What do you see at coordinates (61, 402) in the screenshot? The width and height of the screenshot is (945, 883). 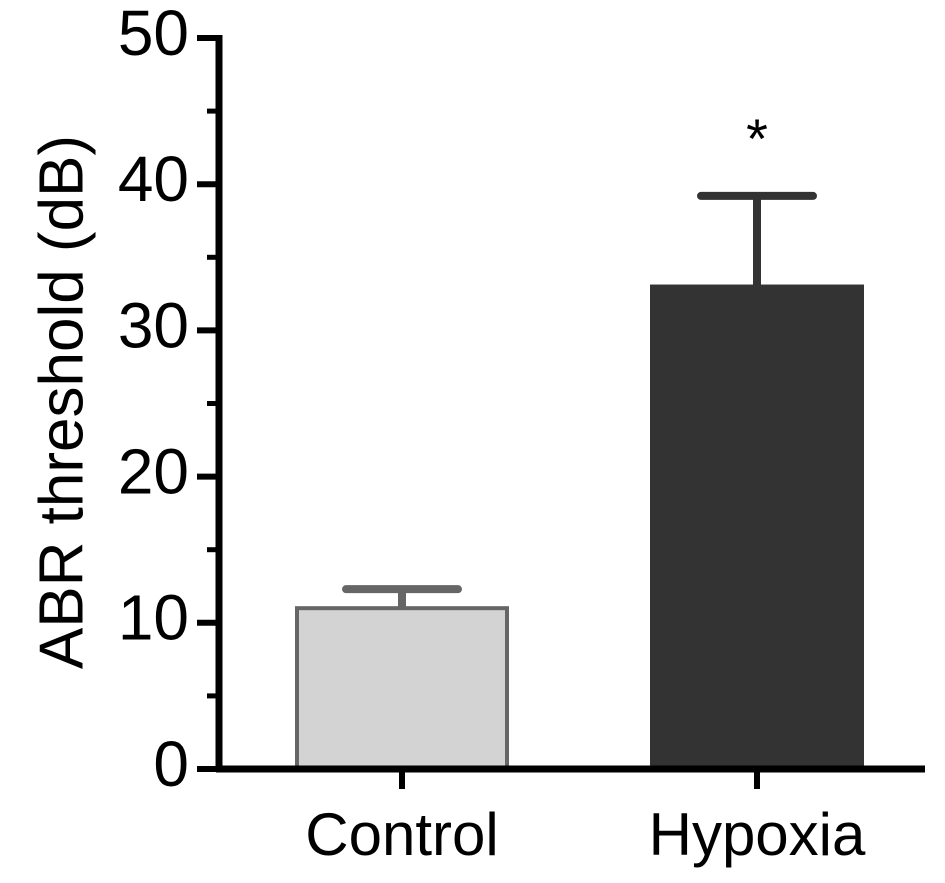 I see `y-axis-title: ABR threshold (dB)` at bounding box center [61, 402].